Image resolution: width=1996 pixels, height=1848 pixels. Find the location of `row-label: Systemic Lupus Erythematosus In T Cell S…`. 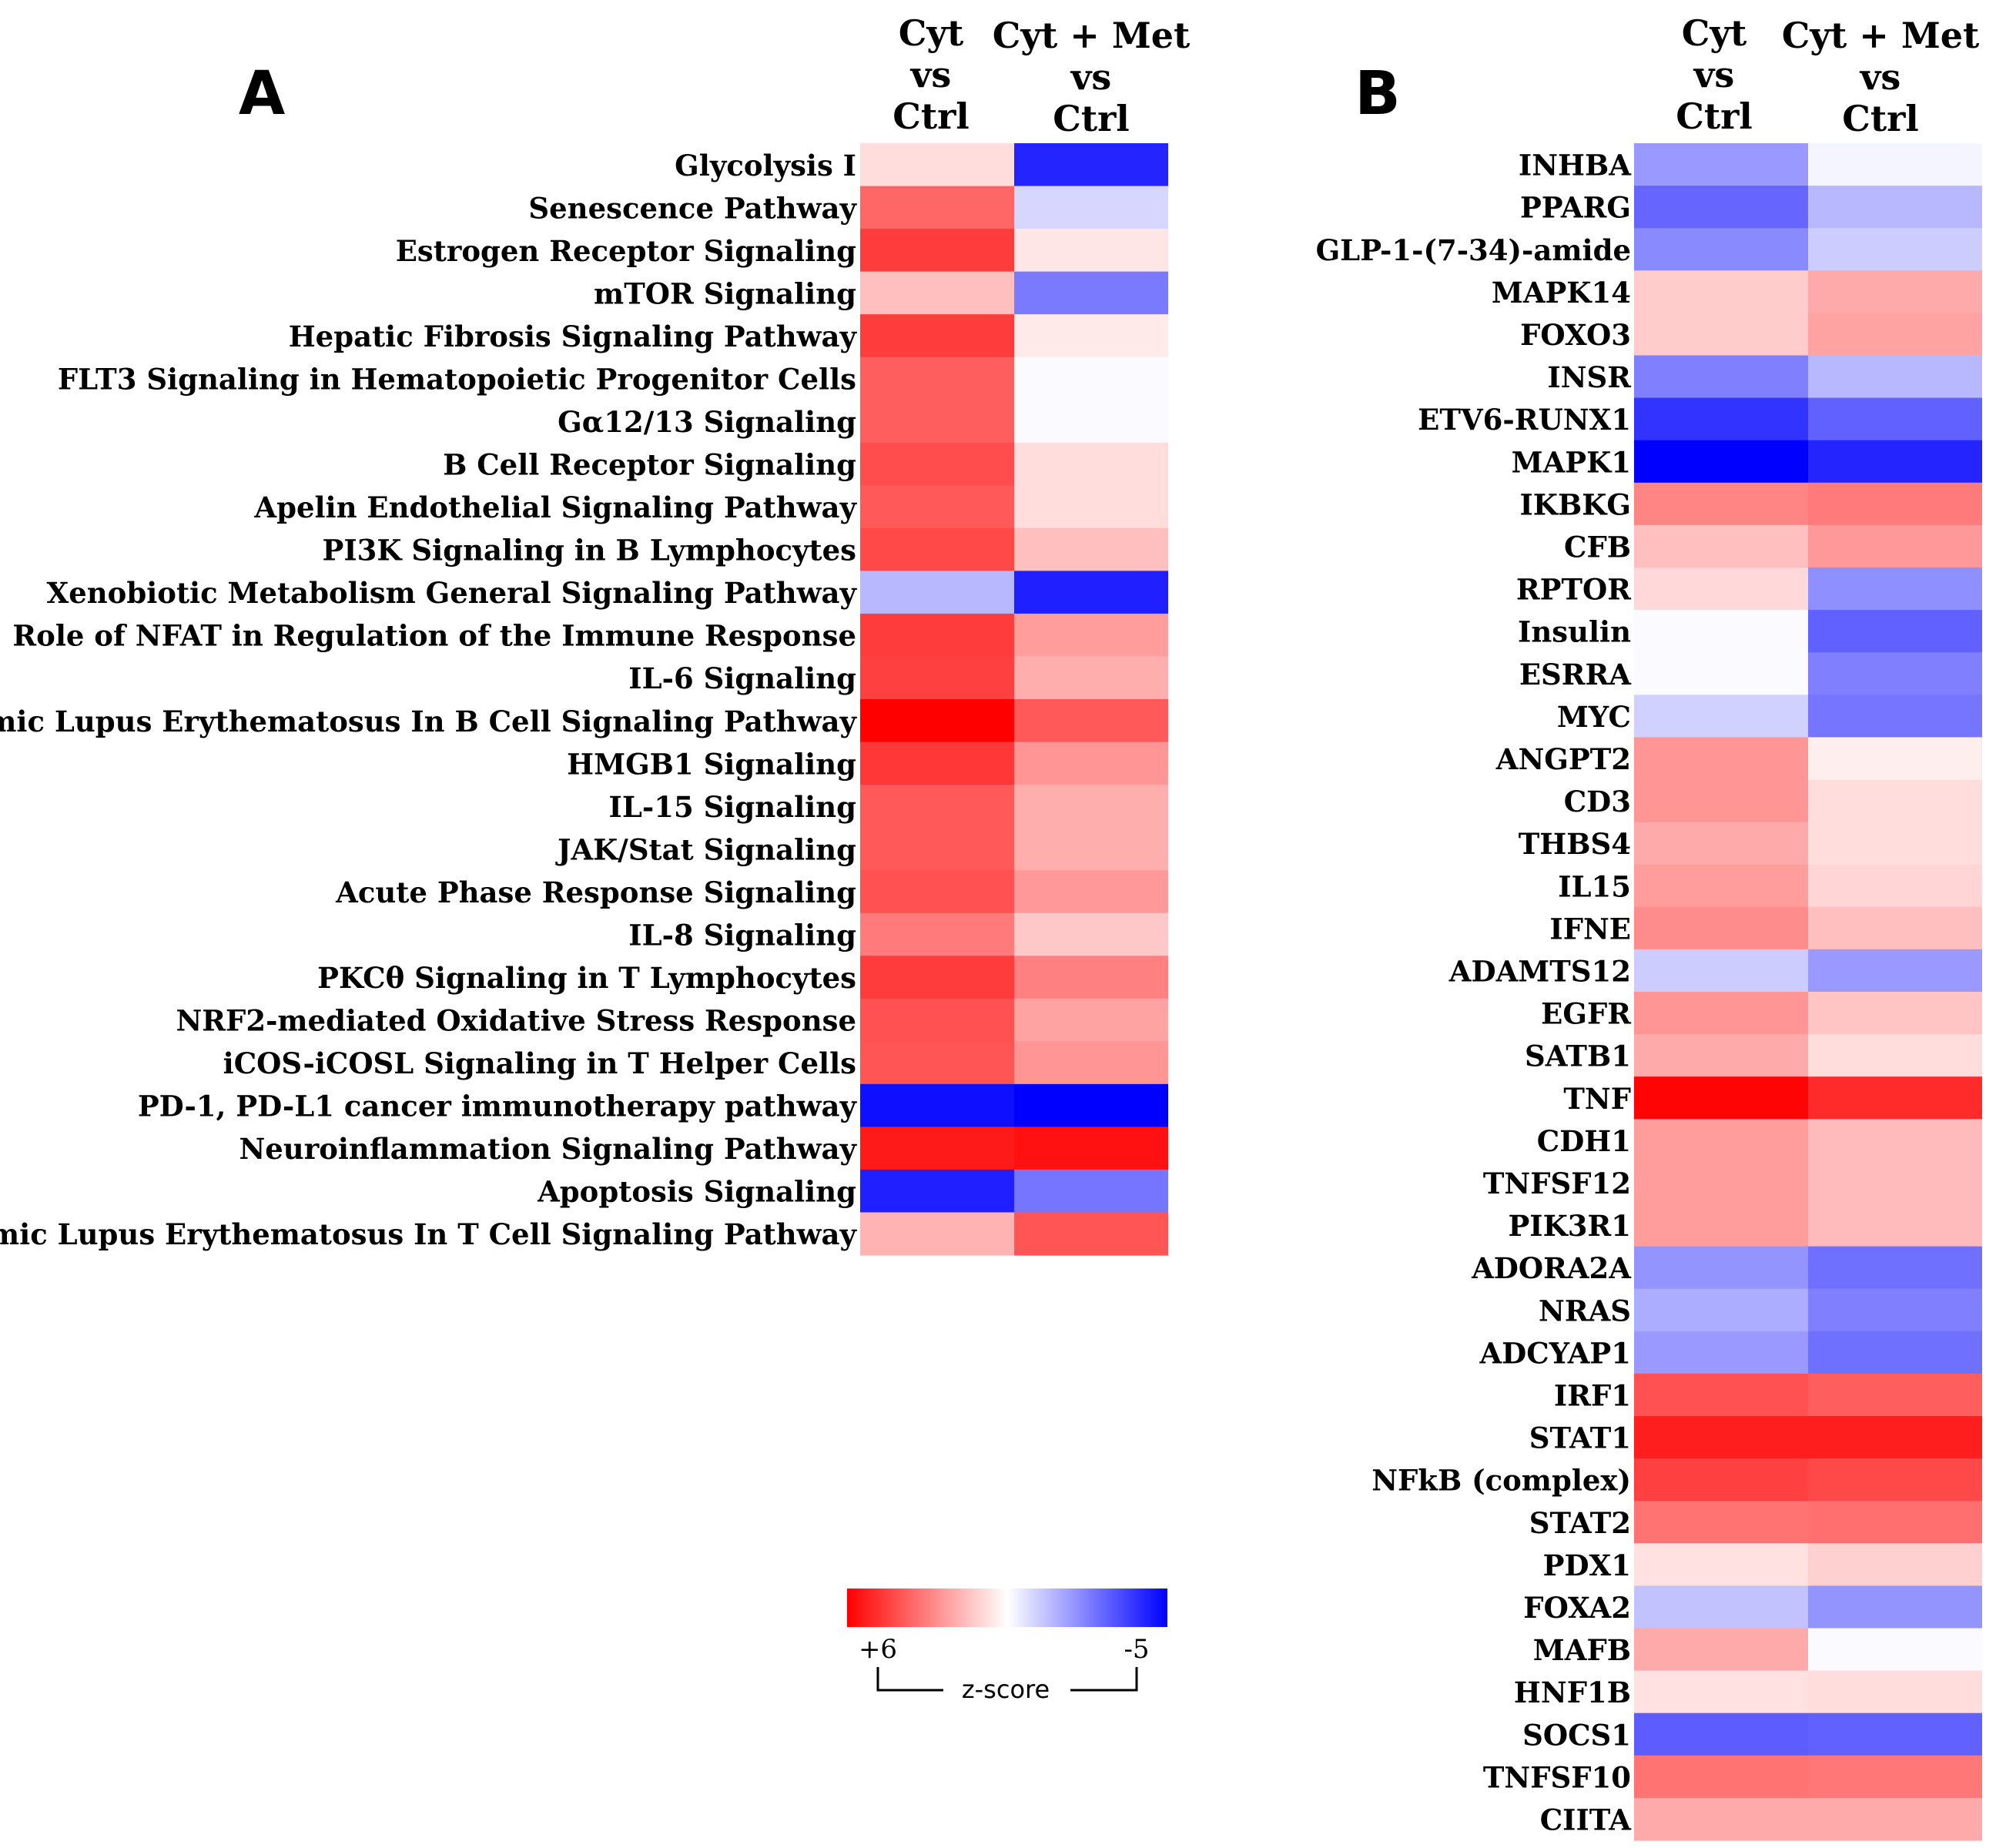

row-label: Systemic Lupus Erythematosus In T Cell S… is located at coordinates (428, 1234).